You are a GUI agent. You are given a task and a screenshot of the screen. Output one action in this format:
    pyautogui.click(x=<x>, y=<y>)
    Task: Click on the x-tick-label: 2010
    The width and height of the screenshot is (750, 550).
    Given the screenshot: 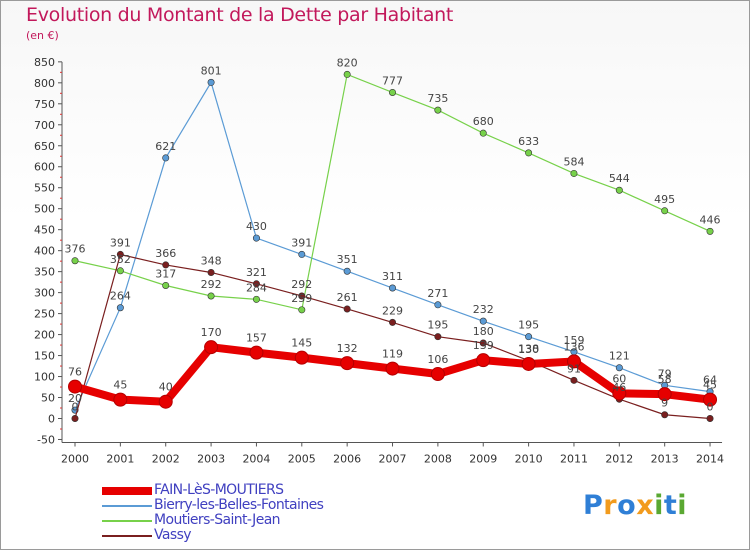 What is the action you would take?
    pyautogui.click(x=529, y=458)
    